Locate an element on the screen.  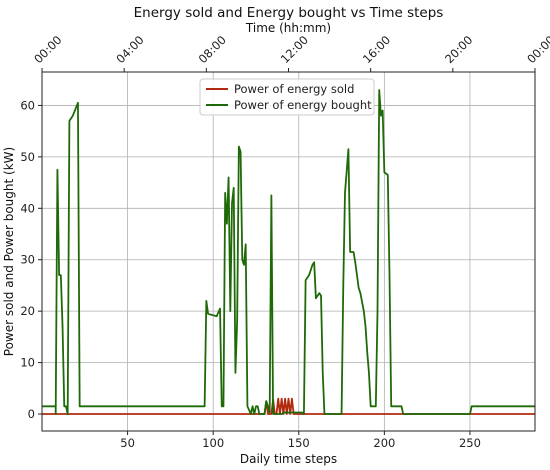
top-tick-label: 12:00 is located at coordinates (294, 49).